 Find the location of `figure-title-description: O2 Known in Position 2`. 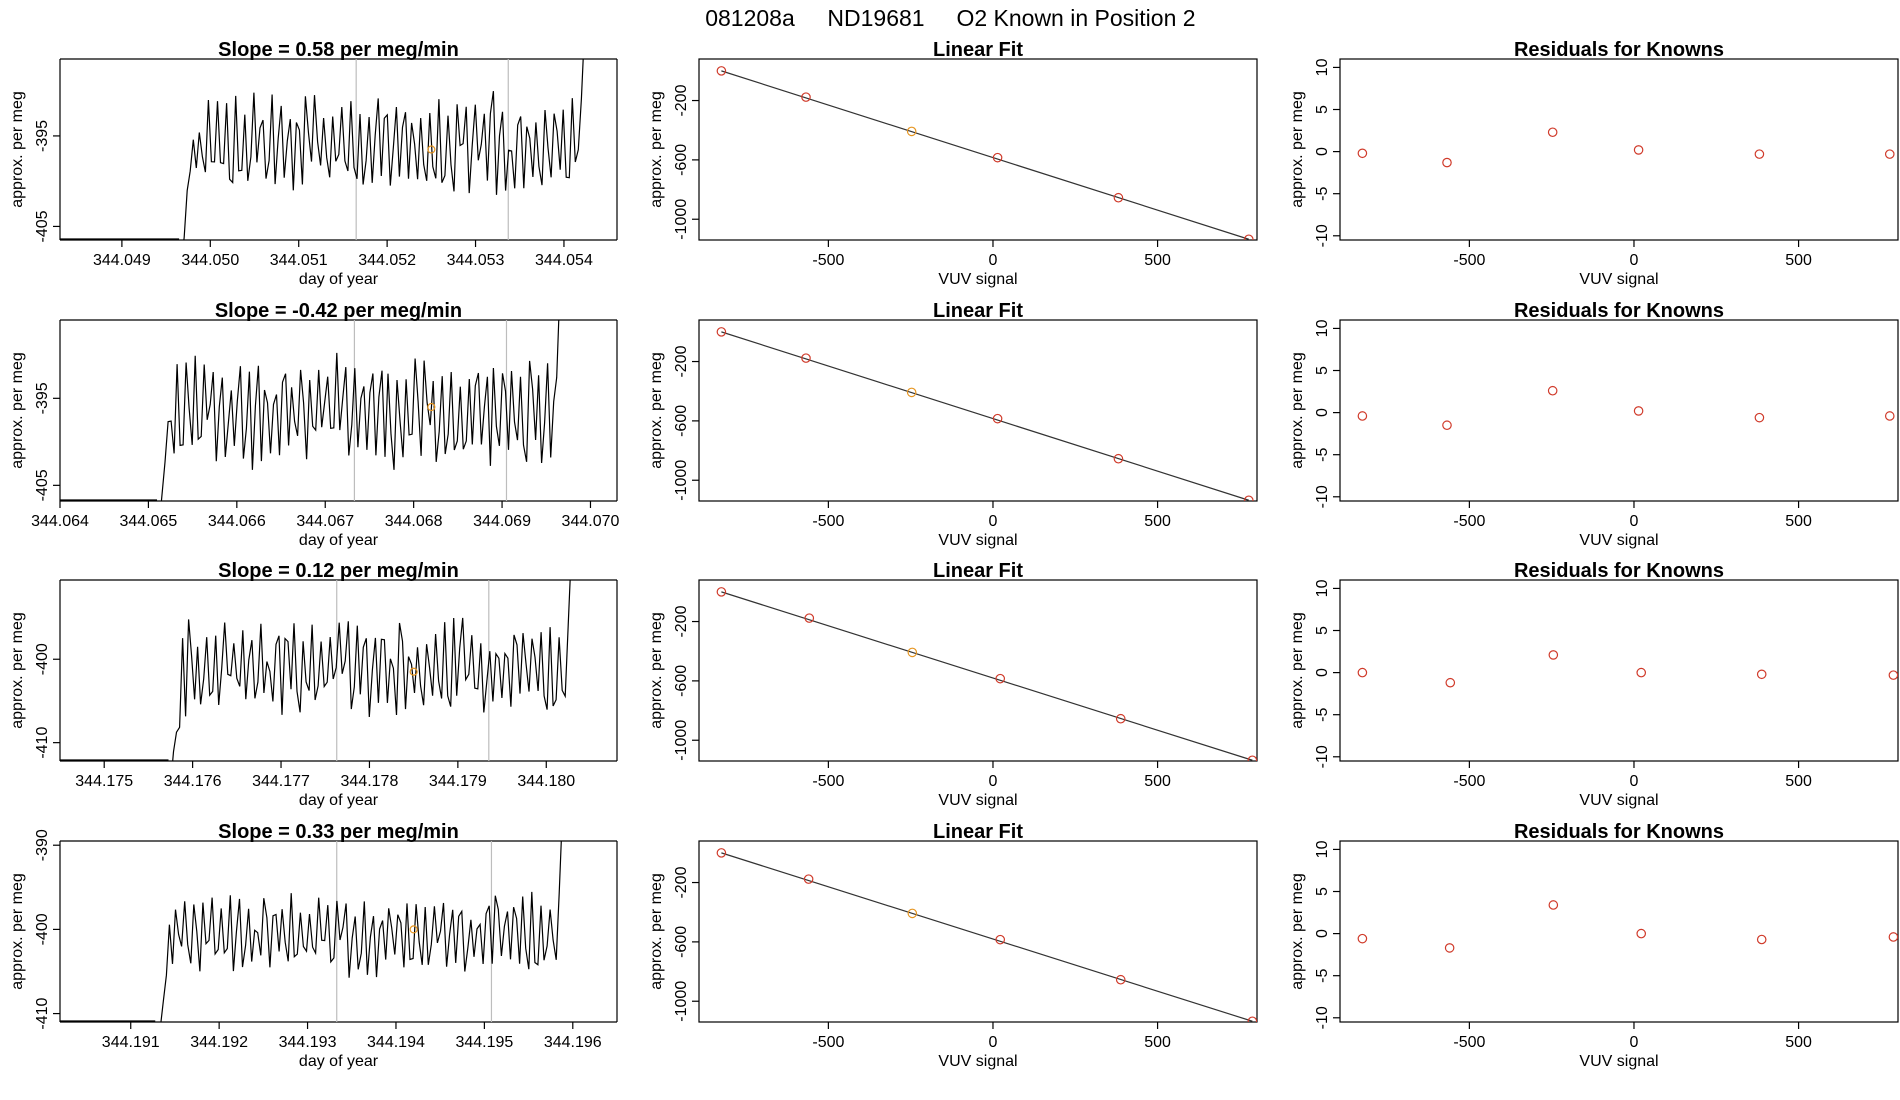

figure-title-description: O2 Known in Position 2 is located at coordinates (1075, 18).